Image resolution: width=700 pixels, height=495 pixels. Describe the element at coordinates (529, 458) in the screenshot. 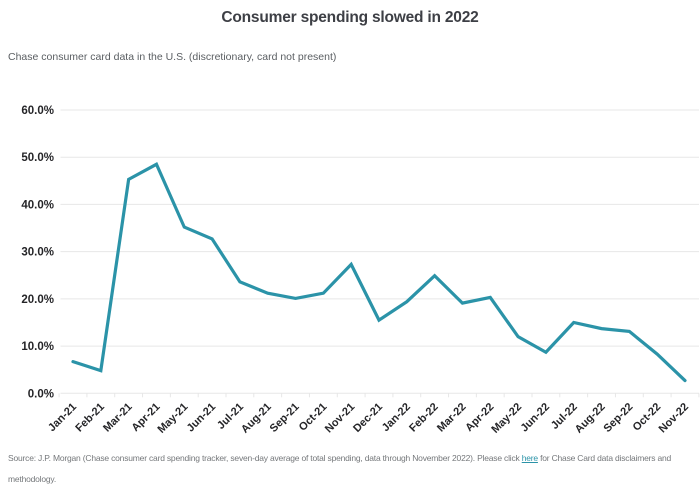

I see `disclaimer-link: here` at that location.